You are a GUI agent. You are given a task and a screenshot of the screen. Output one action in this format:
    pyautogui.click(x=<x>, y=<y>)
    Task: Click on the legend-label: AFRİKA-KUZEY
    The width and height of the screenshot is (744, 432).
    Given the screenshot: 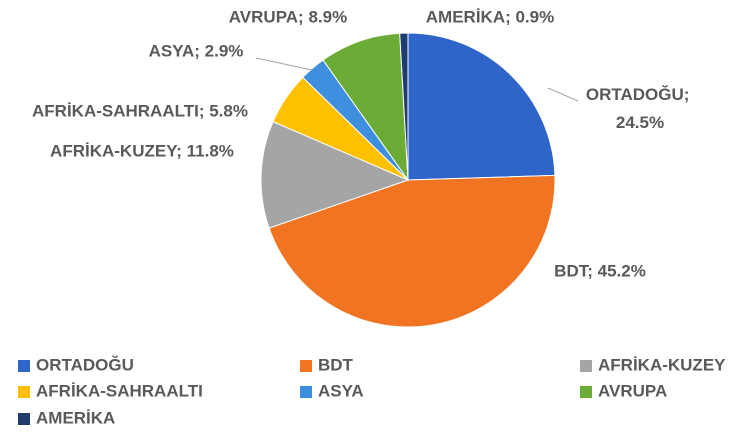 What is the action you would take?
    pyautogui.click(x=662, y=364)
    